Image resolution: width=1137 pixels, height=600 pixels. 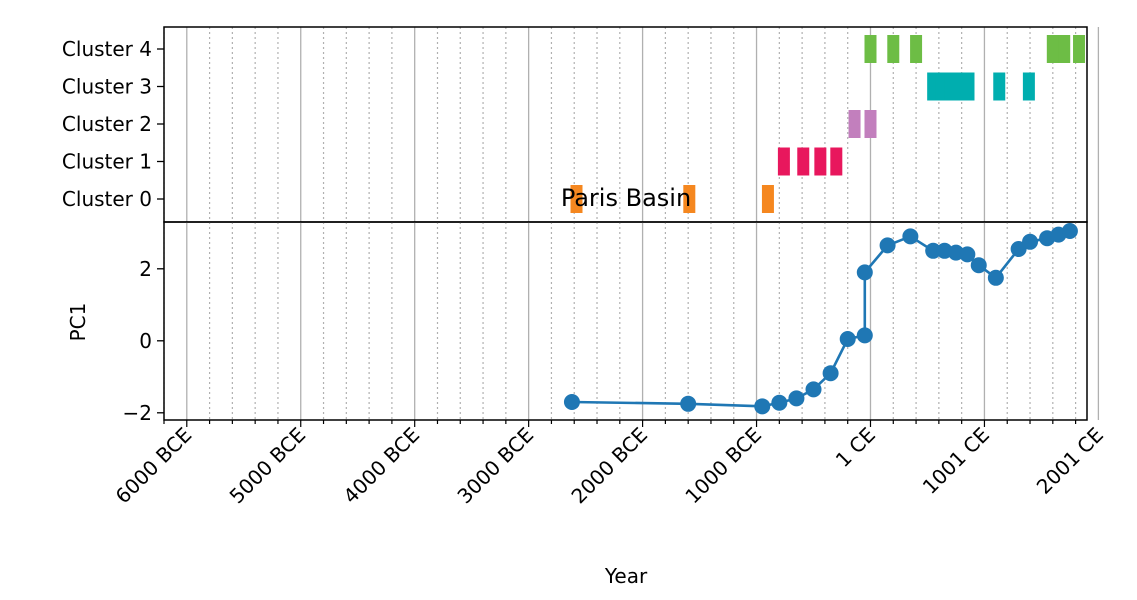 What do you see at coordinates (723, 466) in the screenshot?
I see `x-tick-label: 1000 BCE` at bounding box center [723, 466].